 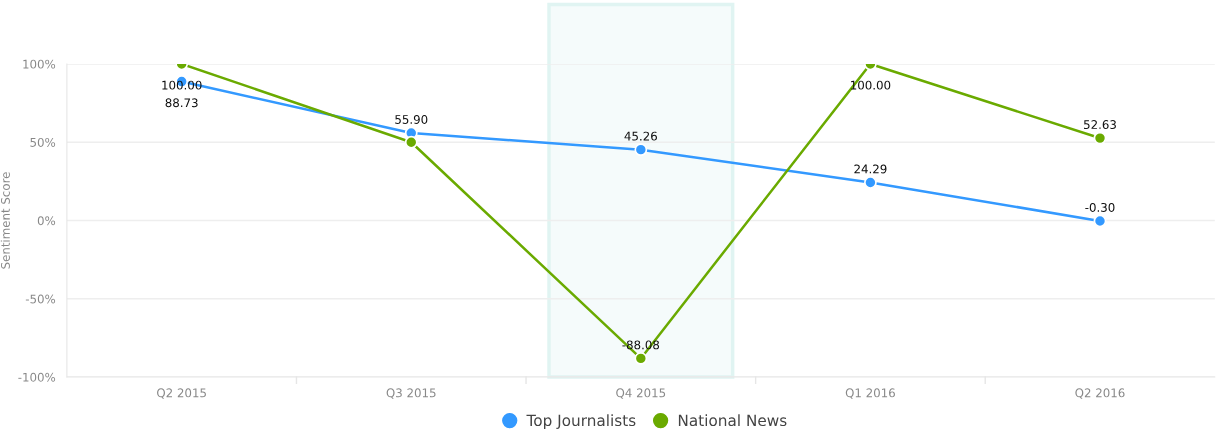 I want to click on y-tick-label: -50%, so click(x=40, y=299).